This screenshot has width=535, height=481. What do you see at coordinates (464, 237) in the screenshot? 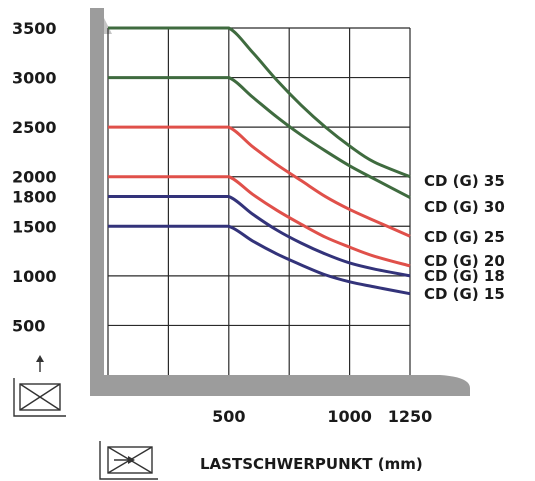
I see `series-label: CD (G) 25` at bounding box center [464, 237].